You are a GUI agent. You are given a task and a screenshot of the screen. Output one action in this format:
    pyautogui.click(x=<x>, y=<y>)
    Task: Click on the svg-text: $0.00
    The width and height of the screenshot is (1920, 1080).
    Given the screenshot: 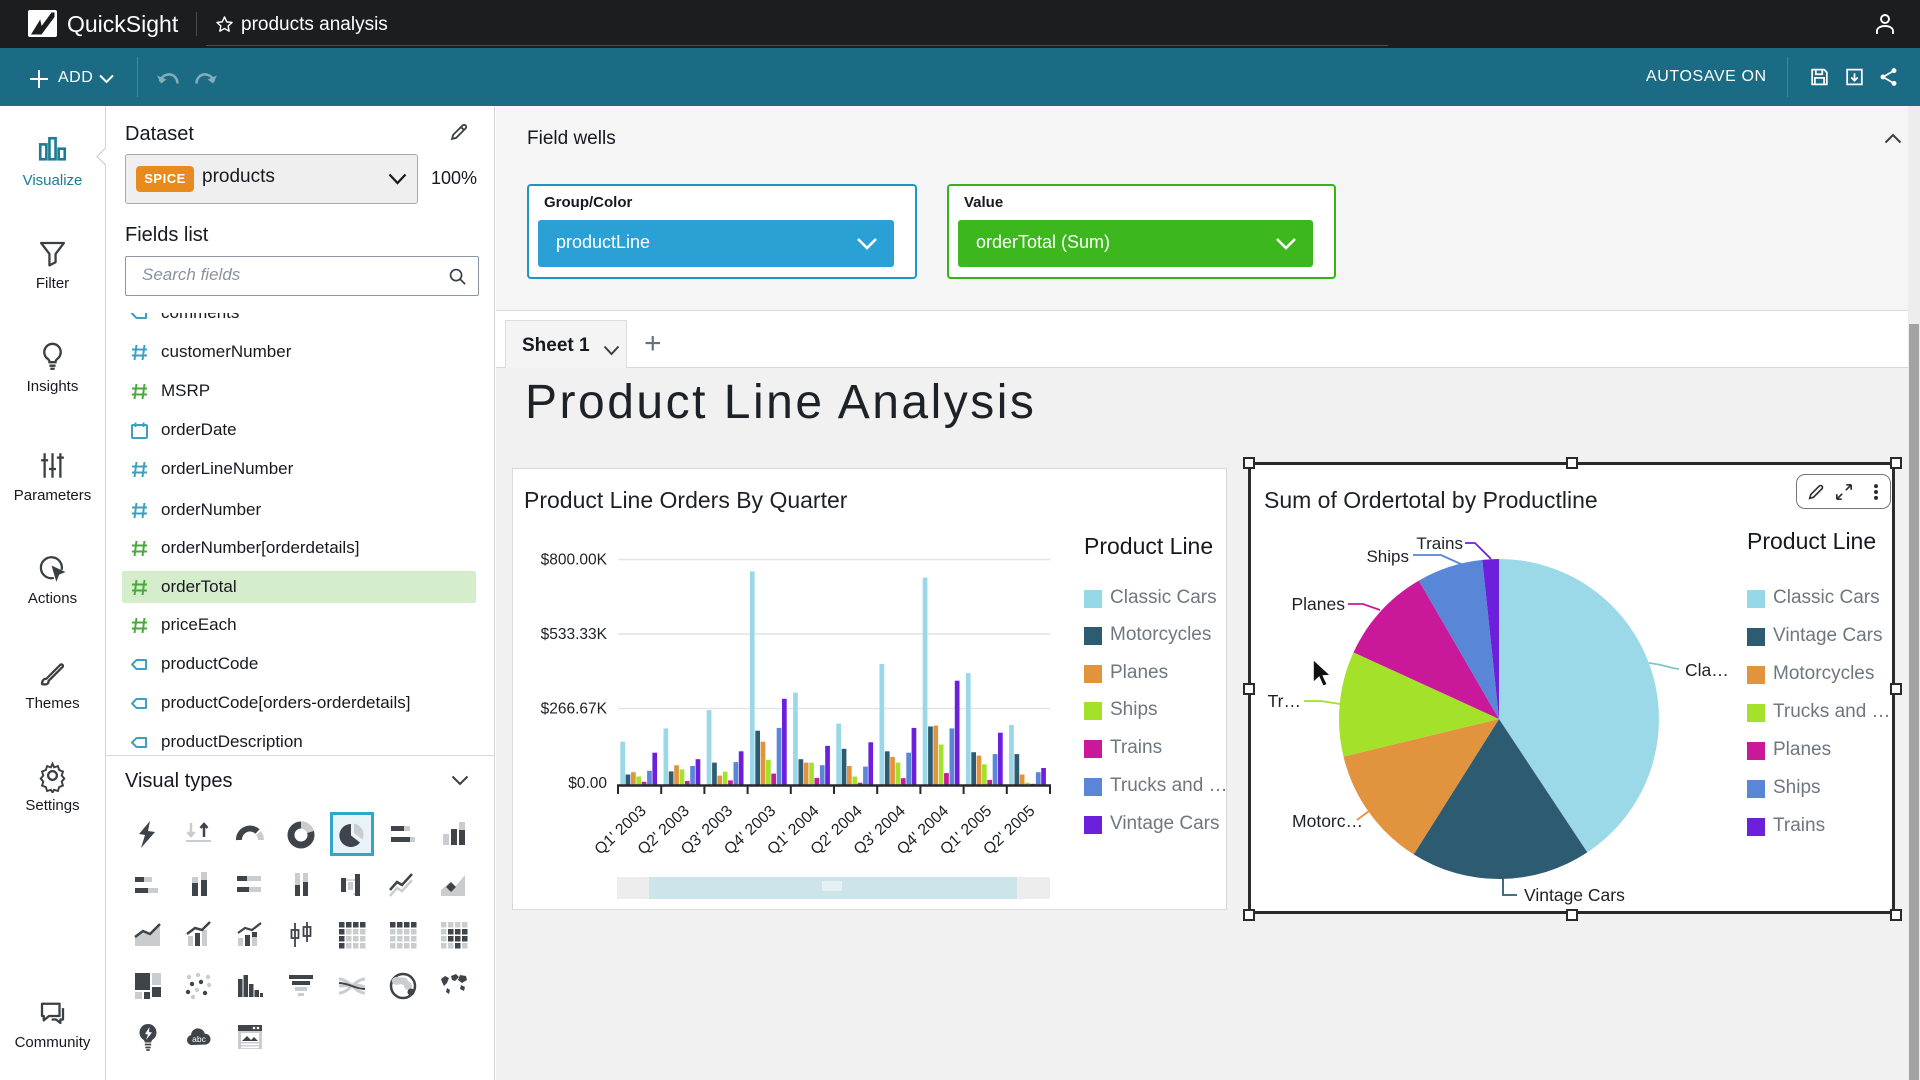 What is the action you would take?
    pyautogui.click(x=587, y=783)
    